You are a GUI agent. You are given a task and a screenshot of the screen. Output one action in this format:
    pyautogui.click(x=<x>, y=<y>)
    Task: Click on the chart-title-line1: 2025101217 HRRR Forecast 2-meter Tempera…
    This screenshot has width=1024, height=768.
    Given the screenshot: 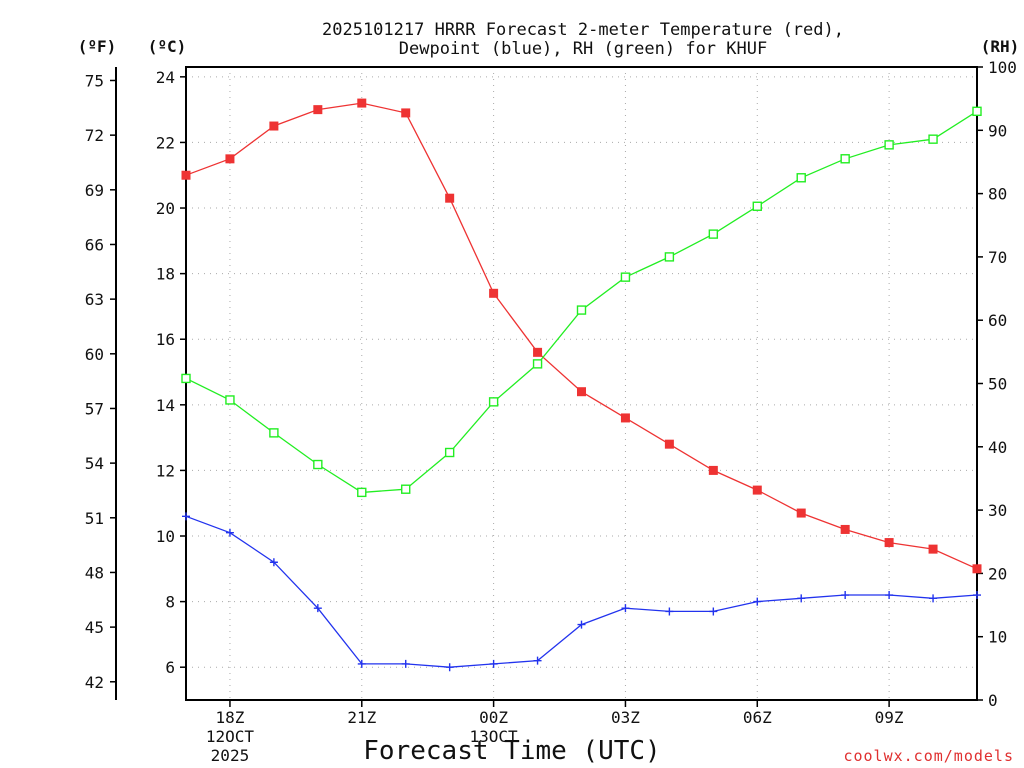 What is the action you would take?
    pyautogui.click(x=583, y=30)
    